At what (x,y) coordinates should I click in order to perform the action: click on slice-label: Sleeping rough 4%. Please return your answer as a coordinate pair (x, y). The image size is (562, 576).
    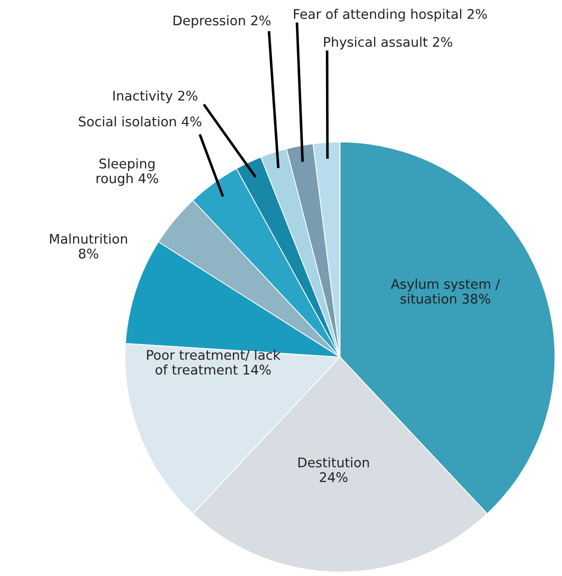
    Looking at the image, I should click on (127, 172).